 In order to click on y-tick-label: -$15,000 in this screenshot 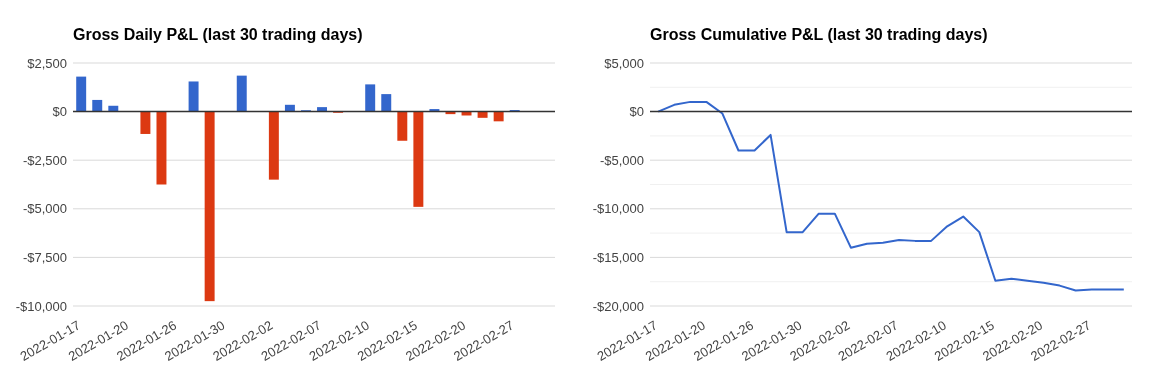, I will do `click(618, 257)`.